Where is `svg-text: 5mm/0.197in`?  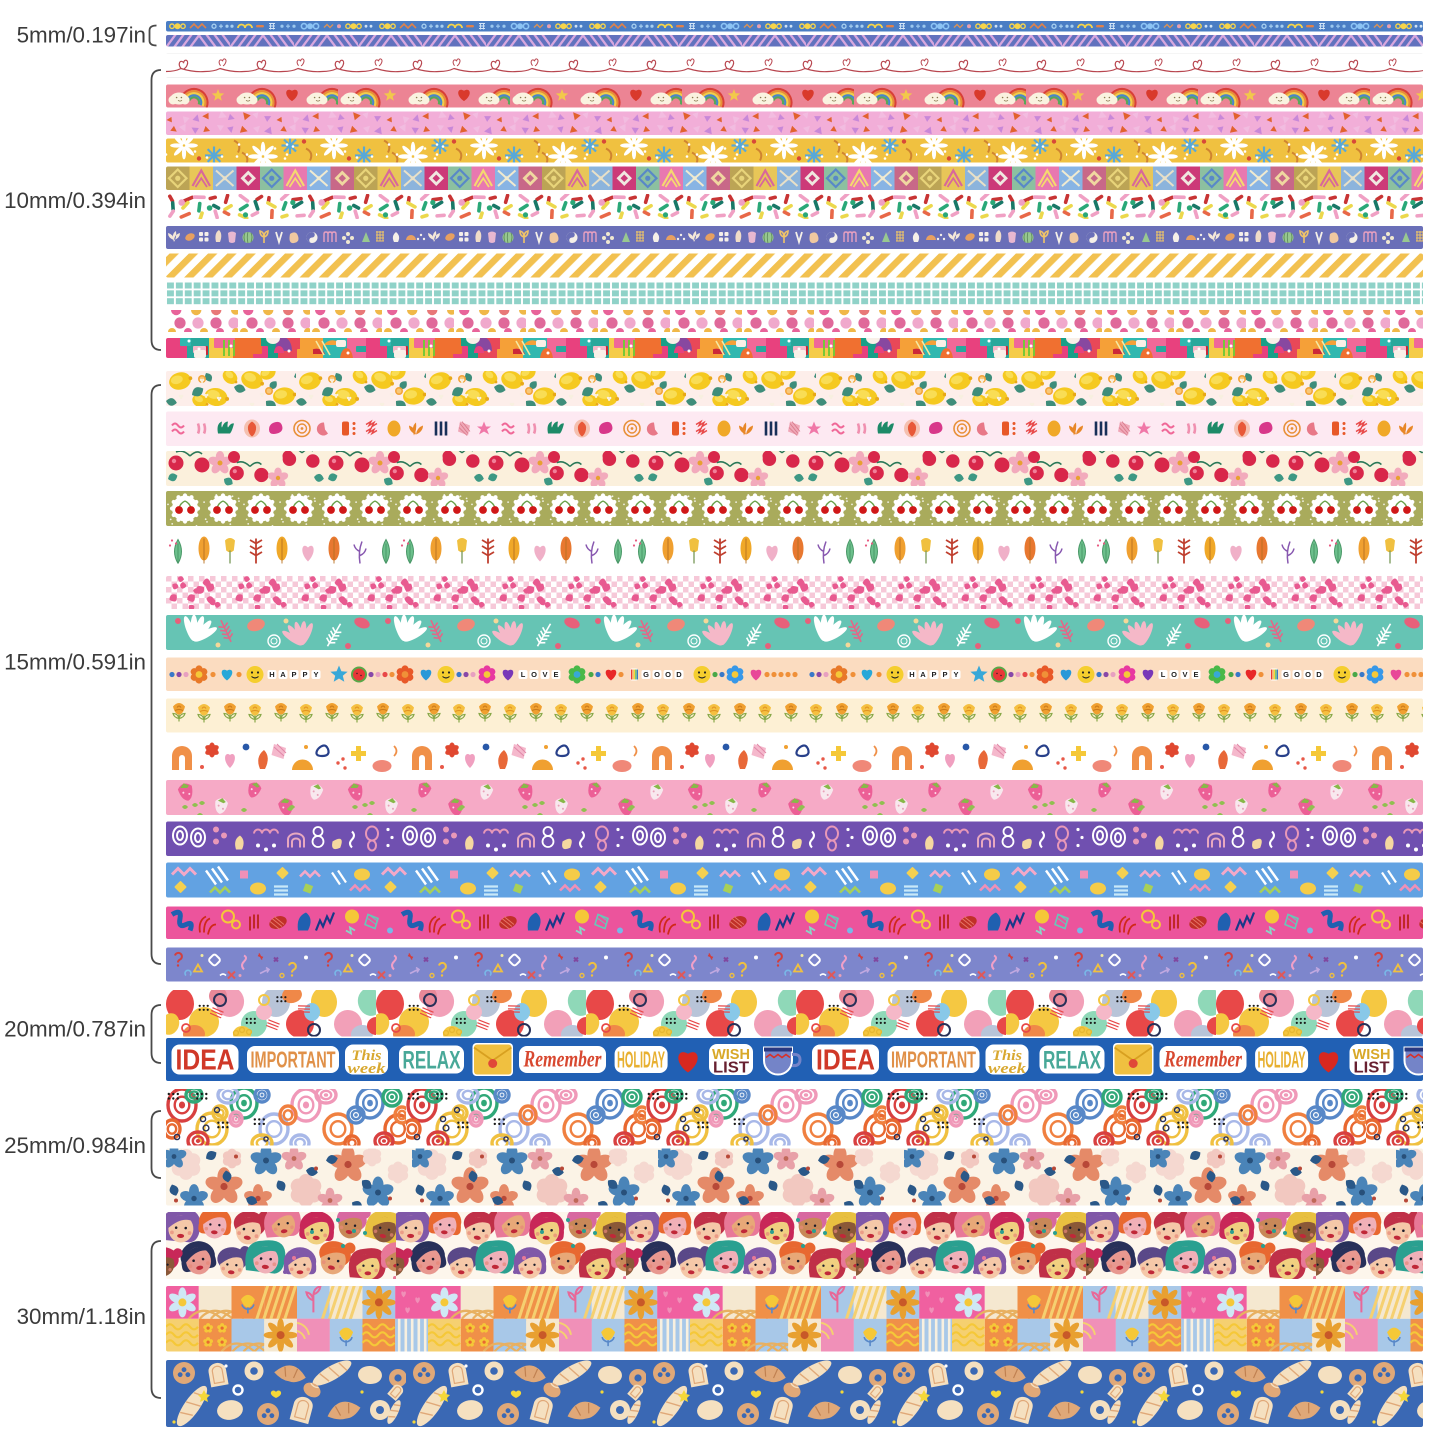 svg-text: 5mm/0.197in is located at coordinates (81, 34).